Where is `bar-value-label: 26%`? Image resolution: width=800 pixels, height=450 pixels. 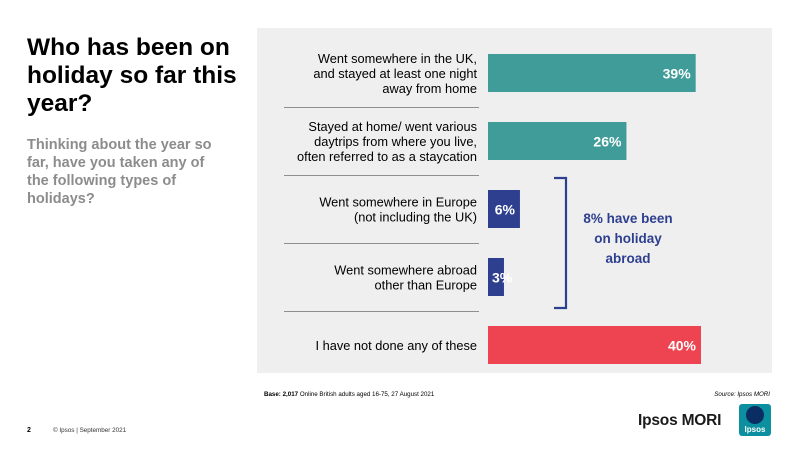
bar-value-label: 26% is located at coordinates (607, 142).